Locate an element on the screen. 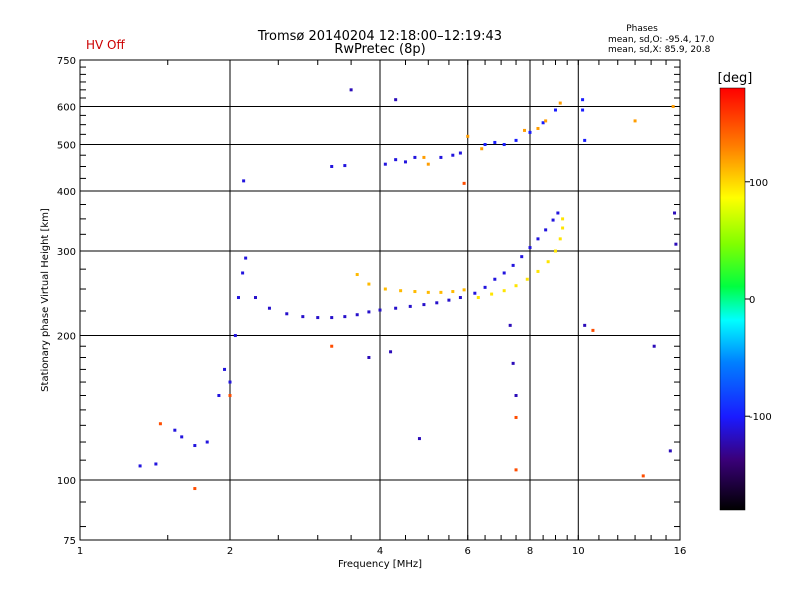 This screenshot has height=600, width=800. chart-title-line2: RwPretec (8p) is located at coordinates (379, 49).